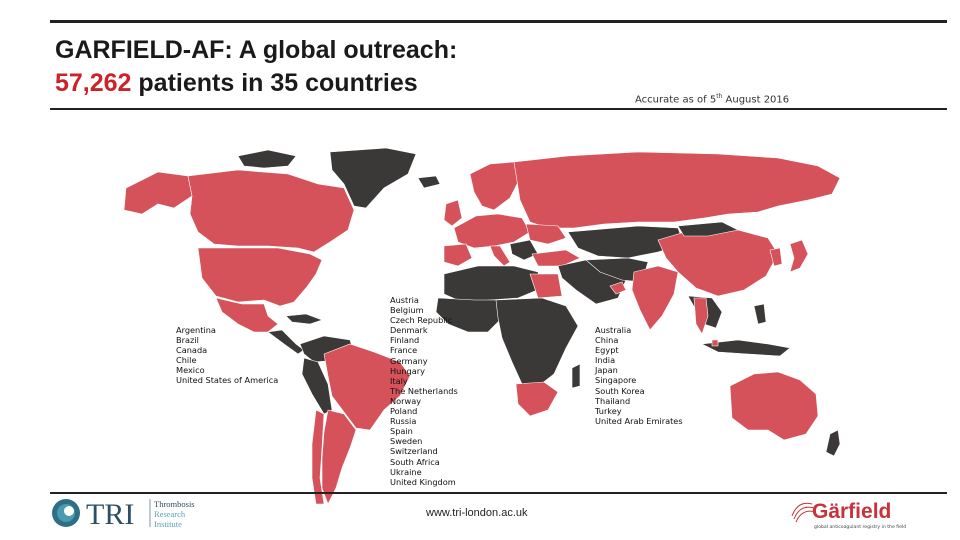 The image size is (960, 540). I want to click on region-madagascar, so click(576, 376).